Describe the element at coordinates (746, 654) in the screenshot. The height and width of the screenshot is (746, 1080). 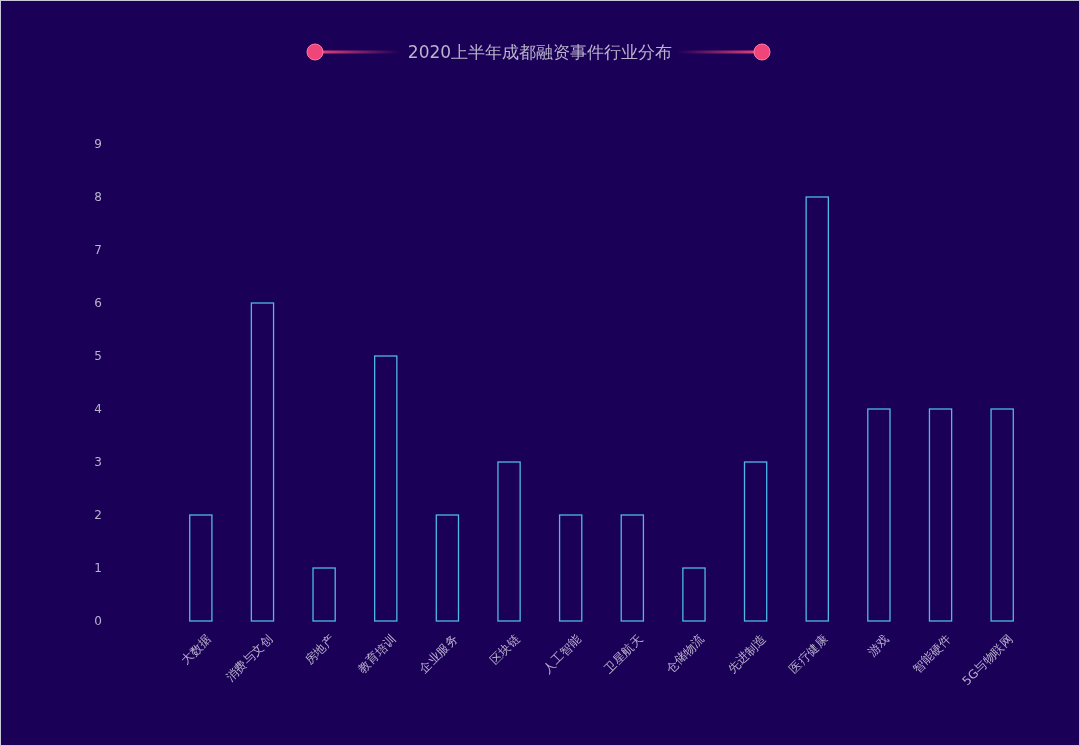
I see `x-tick-label: 先进制造` at that location.